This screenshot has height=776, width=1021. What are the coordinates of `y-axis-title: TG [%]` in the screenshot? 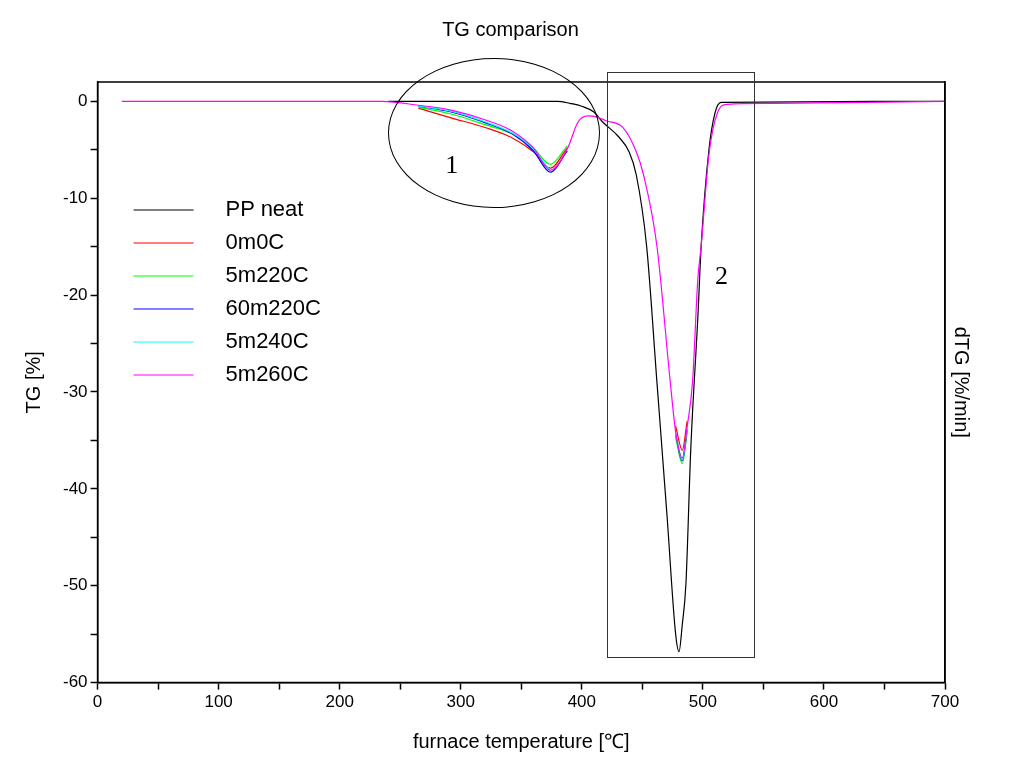 It's located at (32, 382).